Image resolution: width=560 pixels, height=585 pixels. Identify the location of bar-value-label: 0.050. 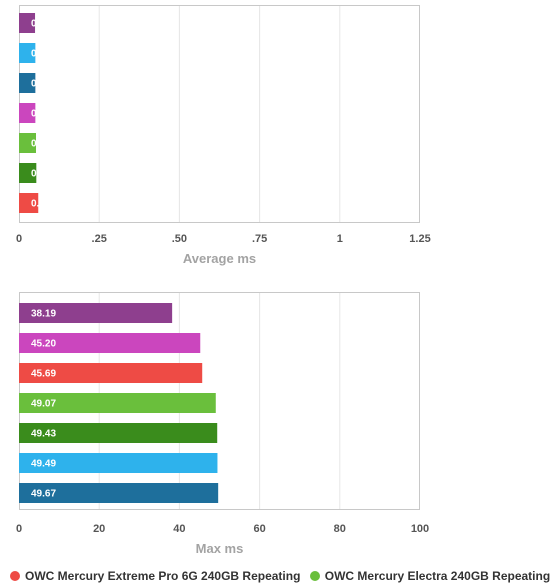
(43, 24).